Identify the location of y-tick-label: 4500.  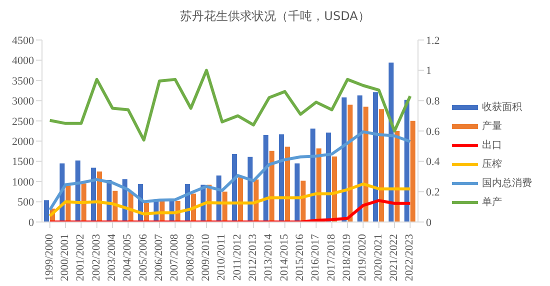
(23, 40).